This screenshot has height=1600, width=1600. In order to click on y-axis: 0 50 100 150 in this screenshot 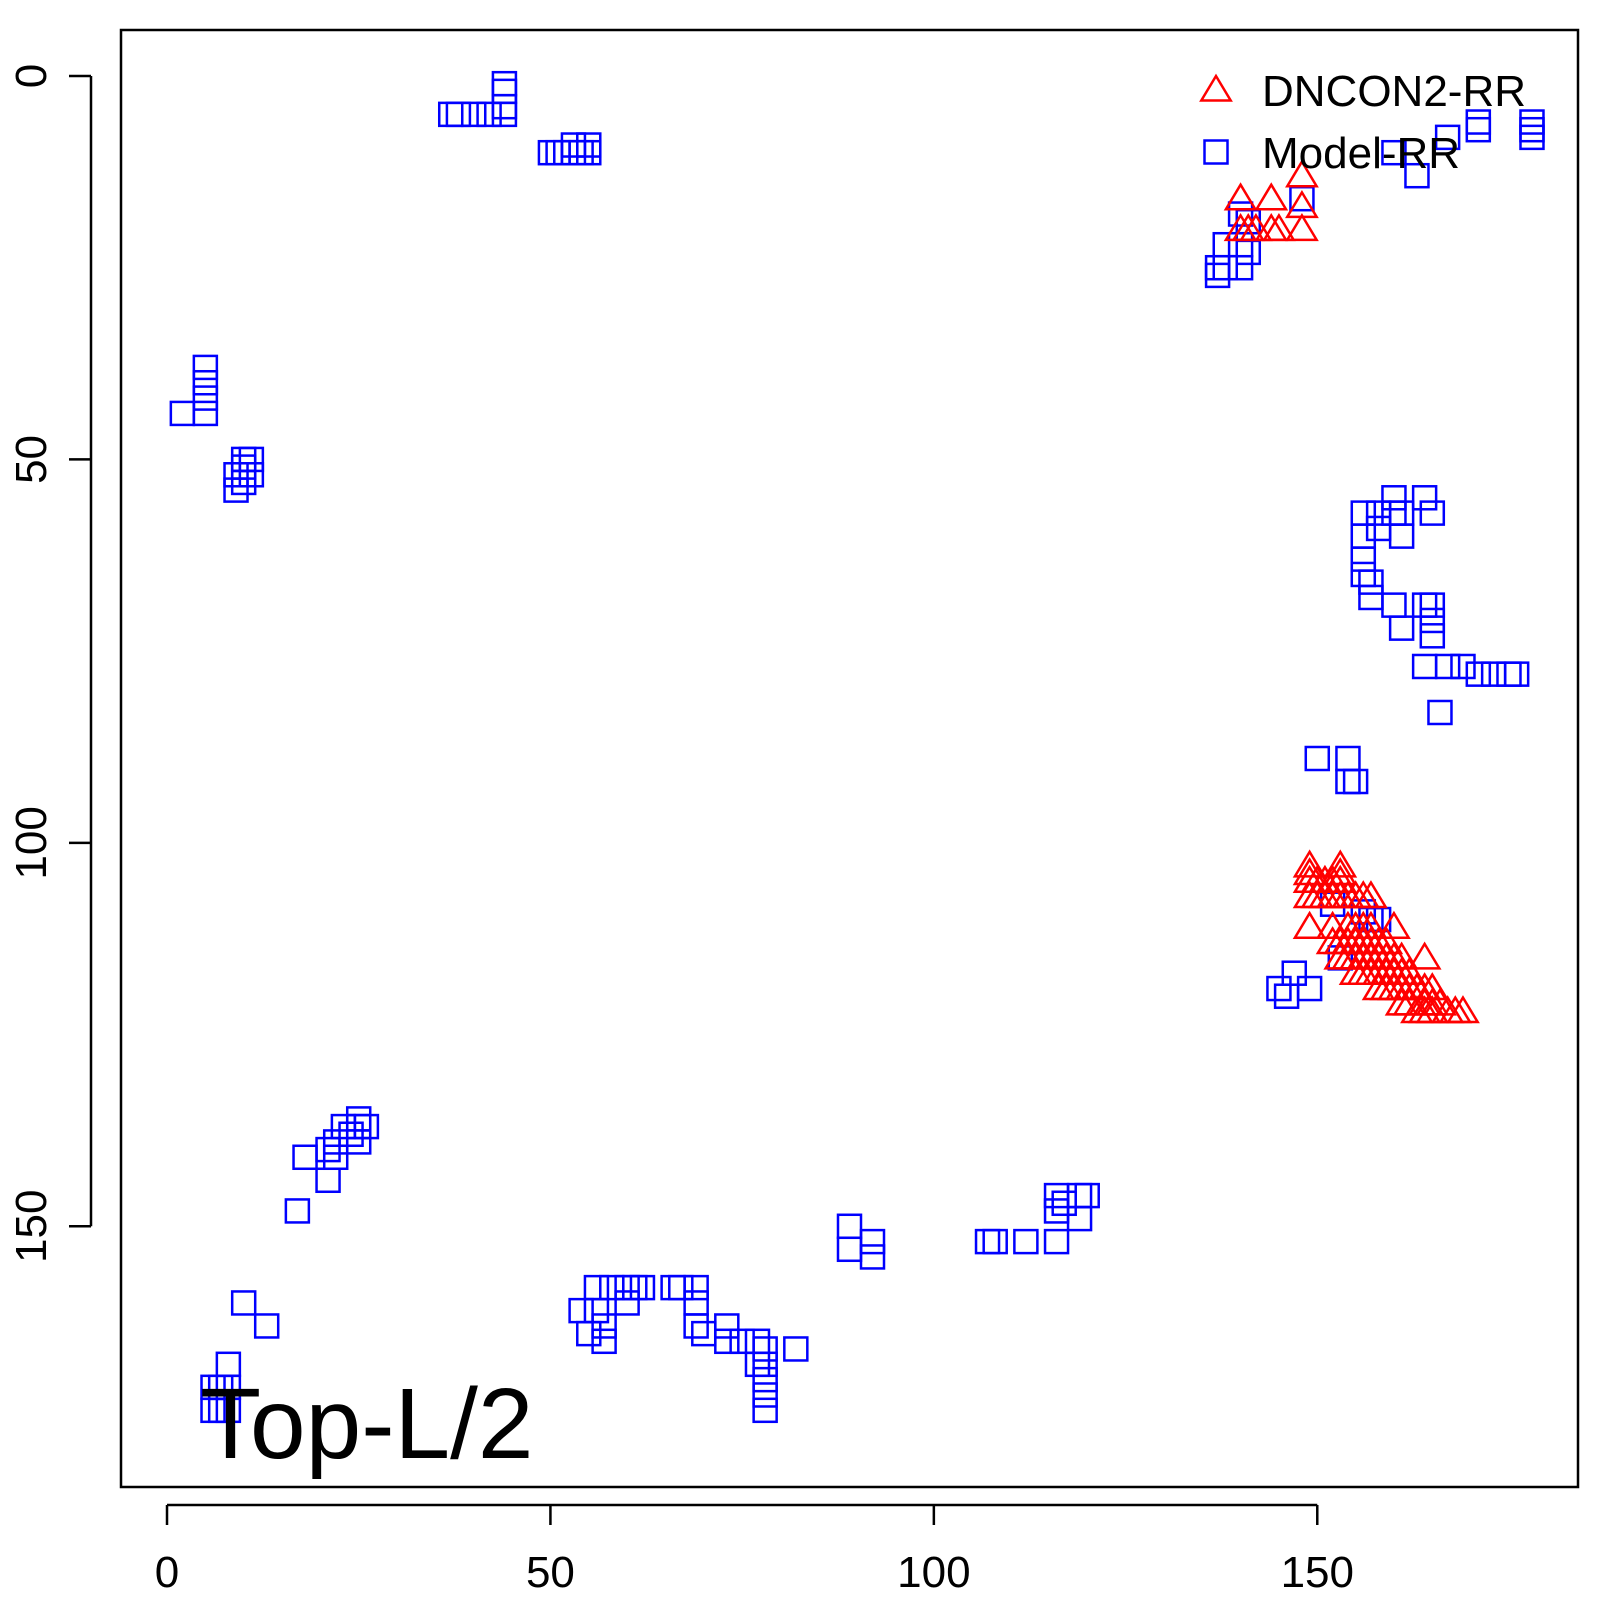, I will do `click(50, 663)`.